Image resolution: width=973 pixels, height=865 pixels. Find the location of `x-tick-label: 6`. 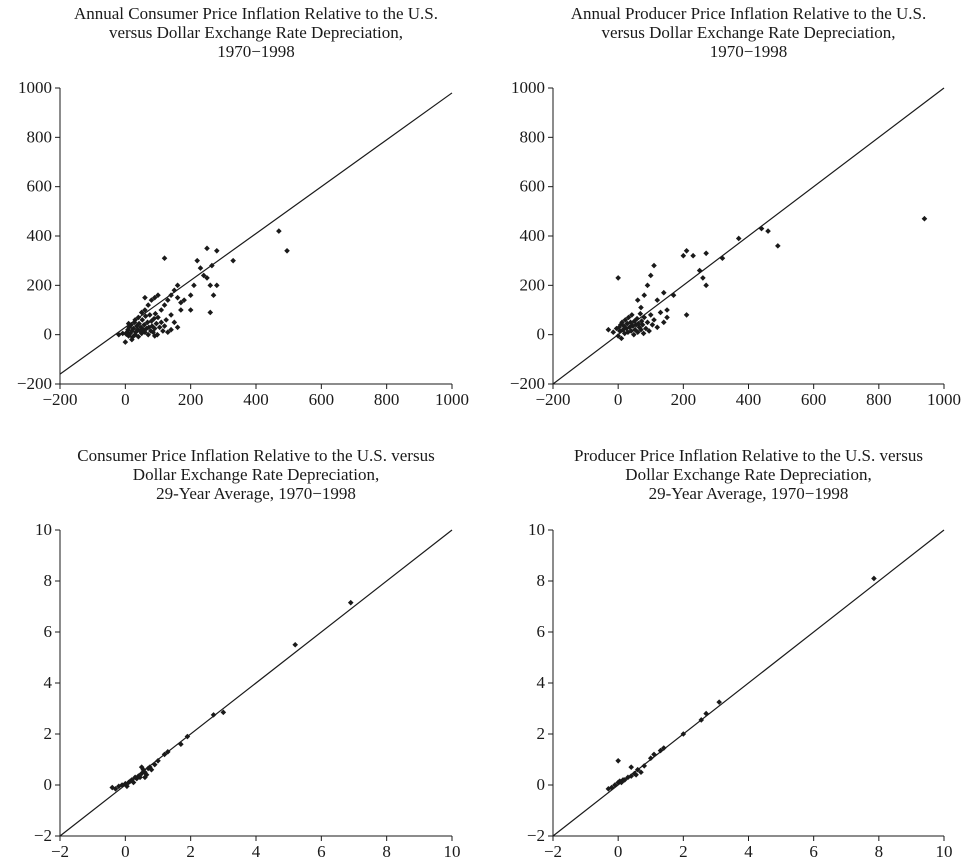

x-tick-label: 6 is located at coordinates (321, 851).